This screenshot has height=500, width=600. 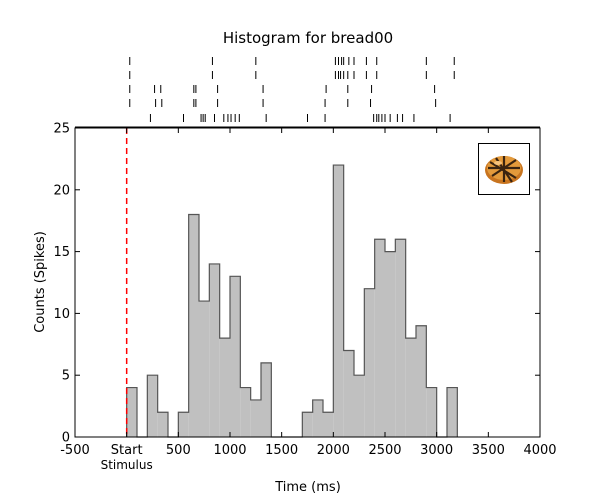 What do you see at coordinates (61, 190) in the screenshot?
I see `y-tick-label: 20` at bounding box center [61, 190].